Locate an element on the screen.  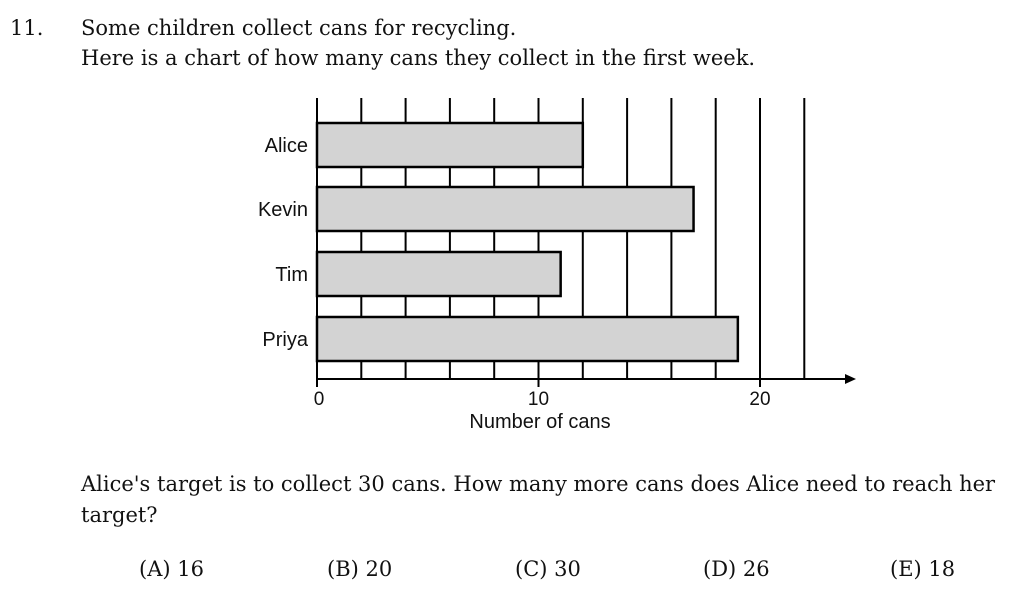
x-tick-label: 20 is located at coordinates (759, 399).